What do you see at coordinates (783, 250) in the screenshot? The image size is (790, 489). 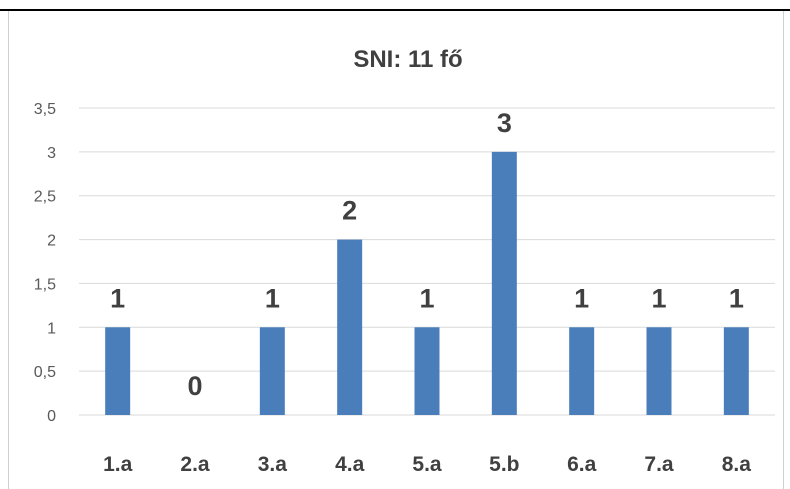 I see `right-border` at bounding box center [783, 250].